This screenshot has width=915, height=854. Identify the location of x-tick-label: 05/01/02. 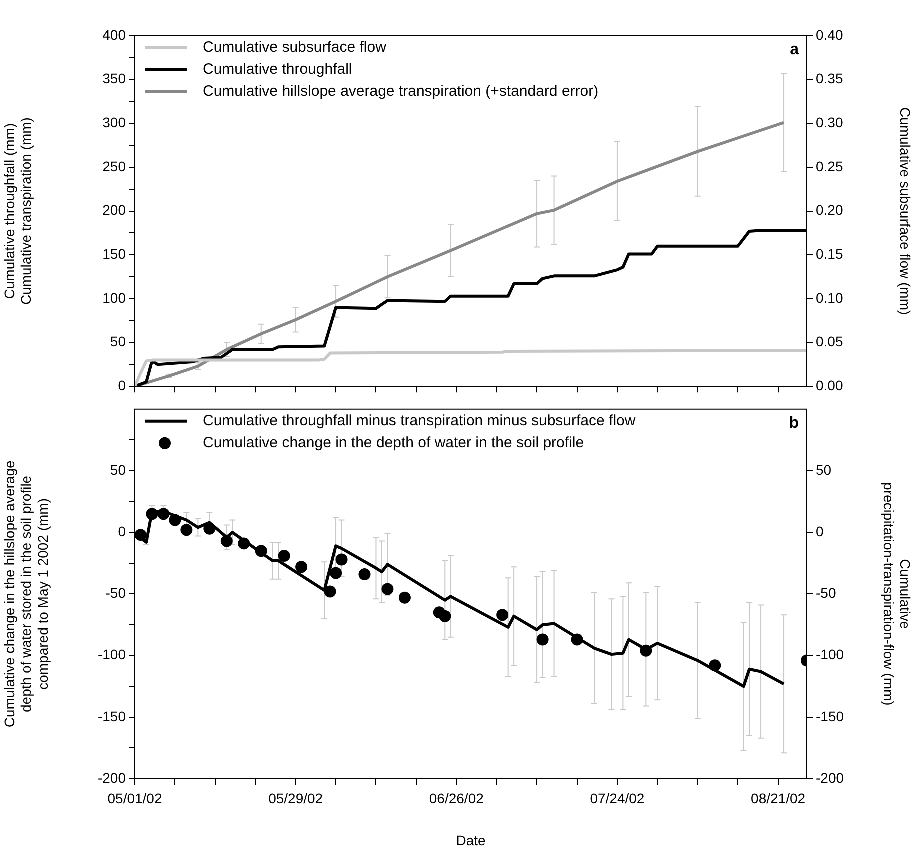
(135, 798).